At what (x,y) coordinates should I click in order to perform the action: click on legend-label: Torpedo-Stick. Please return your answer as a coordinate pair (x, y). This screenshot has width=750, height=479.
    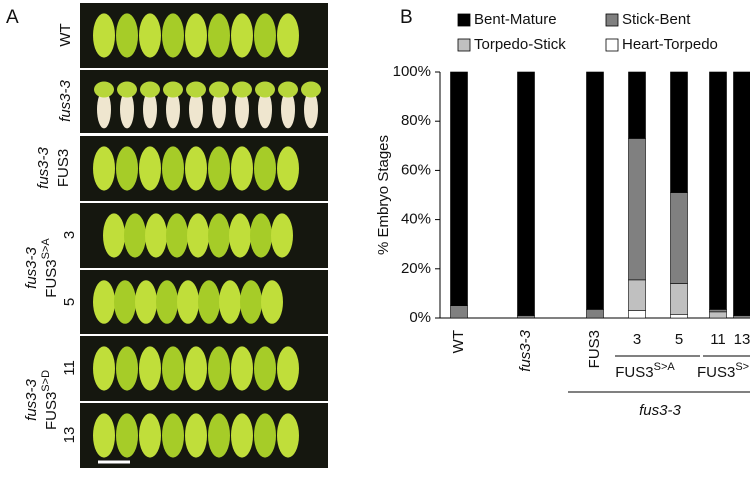
    Looking at the image, I should click on (520, 44).